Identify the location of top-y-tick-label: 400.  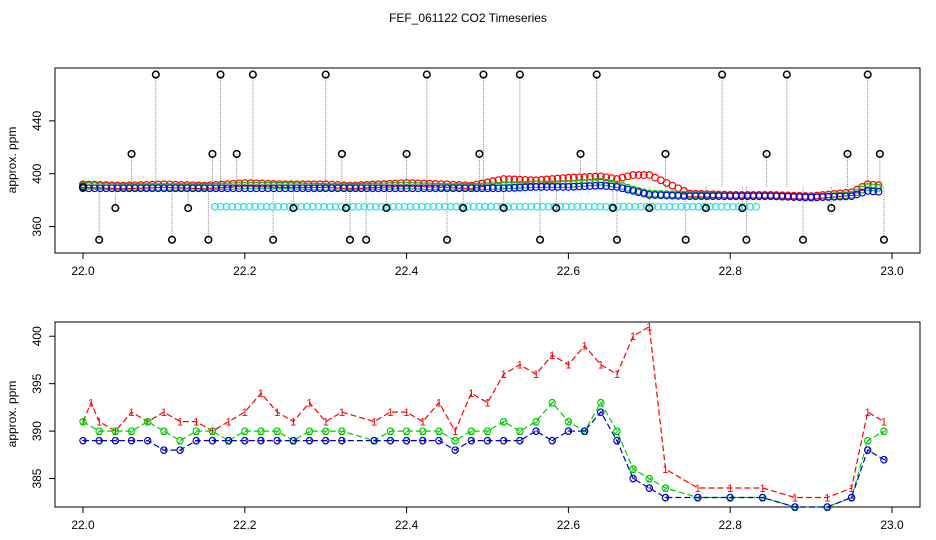
(37, 173).